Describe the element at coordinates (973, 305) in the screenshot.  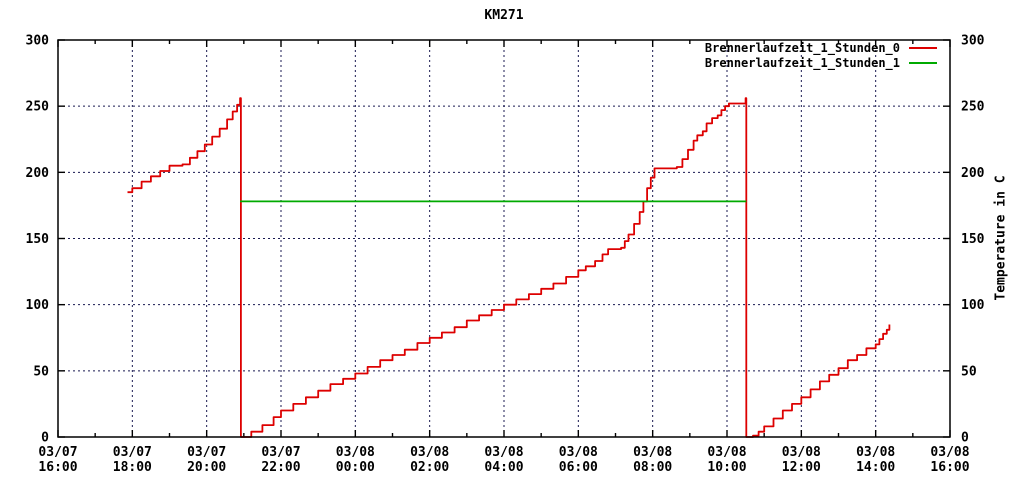
I see `y-tick-label-right: 100` at that location.